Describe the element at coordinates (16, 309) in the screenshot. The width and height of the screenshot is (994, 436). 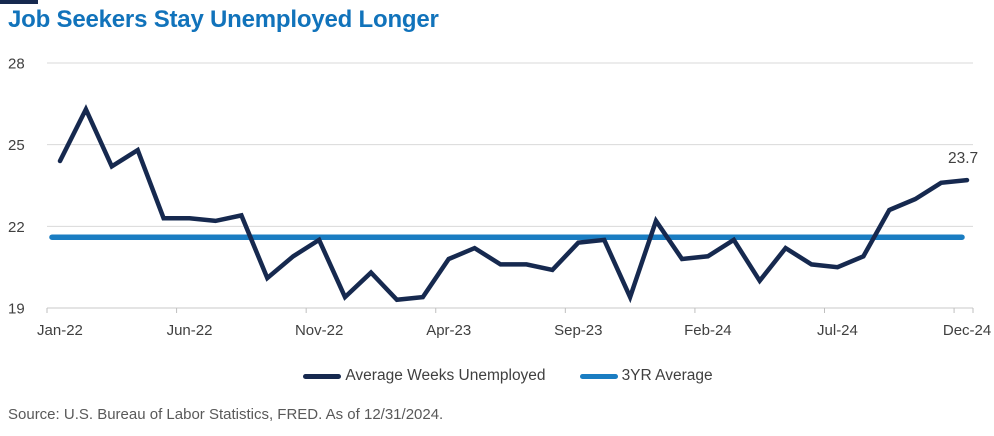
I see `y-axis-label-19: 19` at that location.